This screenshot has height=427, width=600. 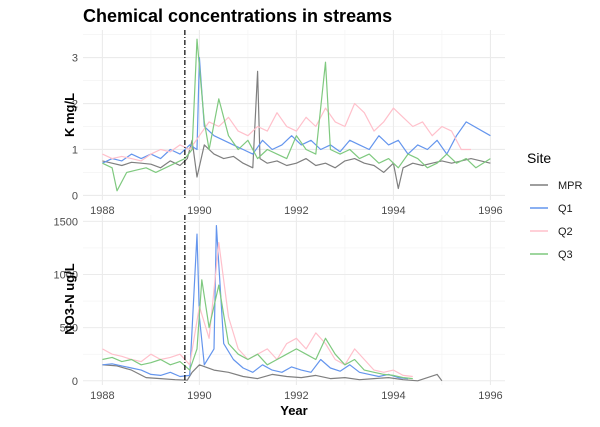 I want to click on no3-x-tick-label: 1988, so click(x=102, y=396).